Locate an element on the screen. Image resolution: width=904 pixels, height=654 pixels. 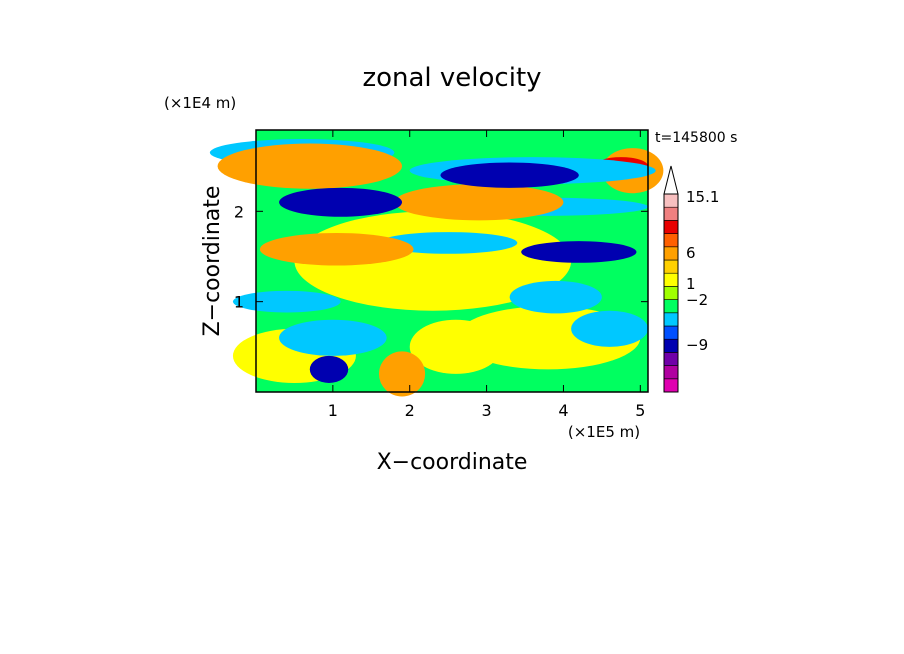
x-axis-label: X−coordinate is located at coordinates (452, 462).